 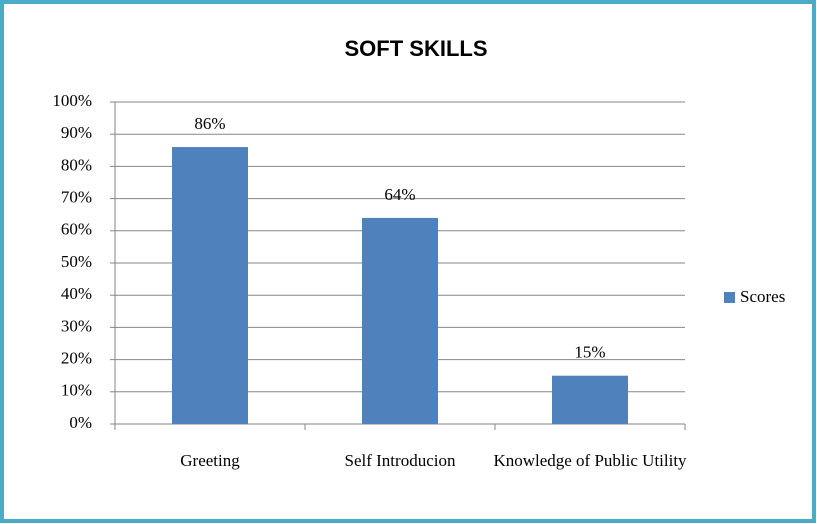 What do you see at coordinates (76, 229) in the screenshot?
I see `y-tick-label: 60%` at bounding box center [76, 229].